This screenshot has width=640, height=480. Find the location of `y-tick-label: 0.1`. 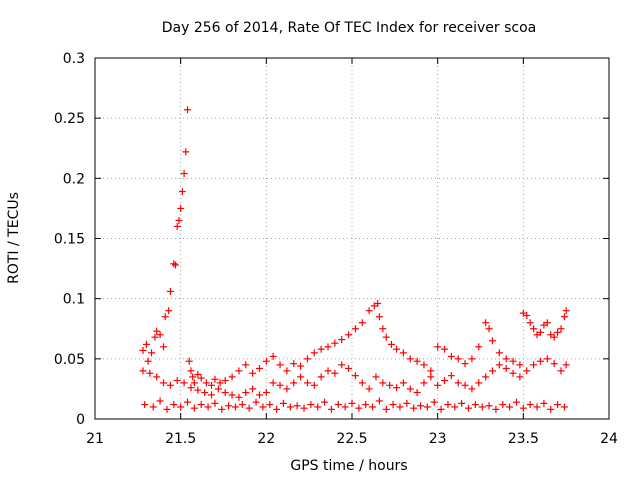

y-tick-label: 0.1 is located at coordinates (74, 300).